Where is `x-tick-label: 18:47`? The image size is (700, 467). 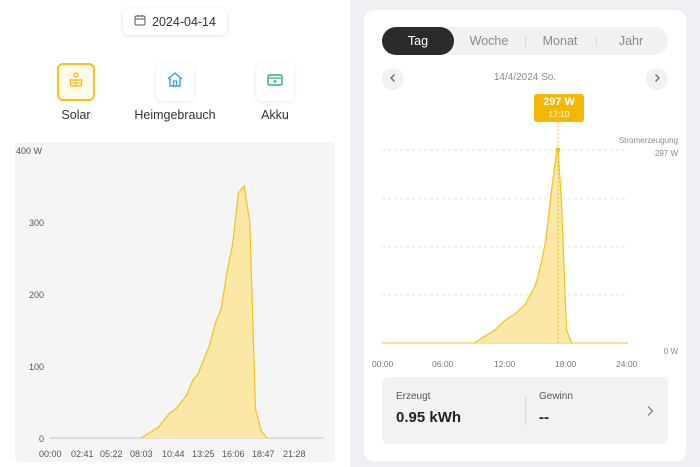
x-tick-label: 18:47 is located at coordinates (263, 454).